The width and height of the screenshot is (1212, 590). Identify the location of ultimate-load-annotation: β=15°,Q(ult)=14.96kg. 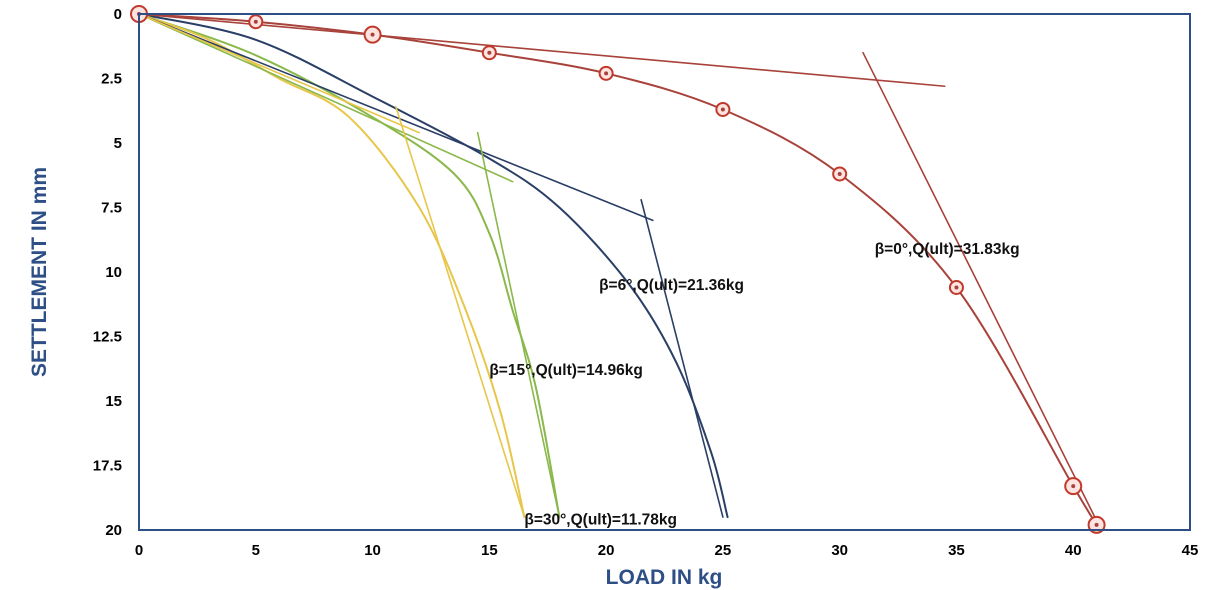
(566, 370).